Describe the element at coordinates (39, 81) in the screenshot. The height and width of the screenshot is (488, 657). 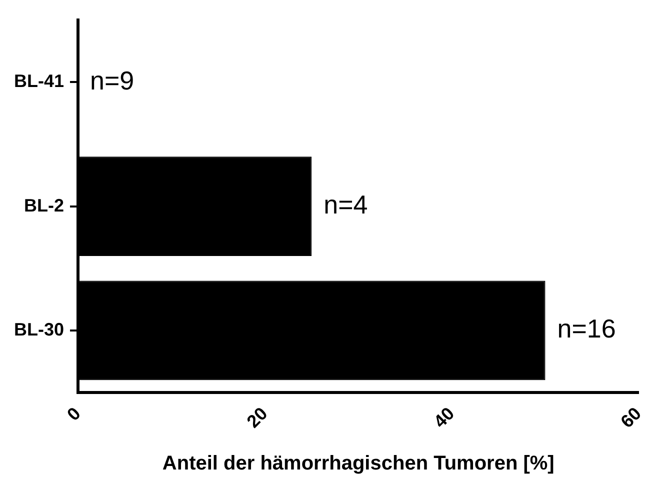
I see `y-tick-label: BL-41` at that location.